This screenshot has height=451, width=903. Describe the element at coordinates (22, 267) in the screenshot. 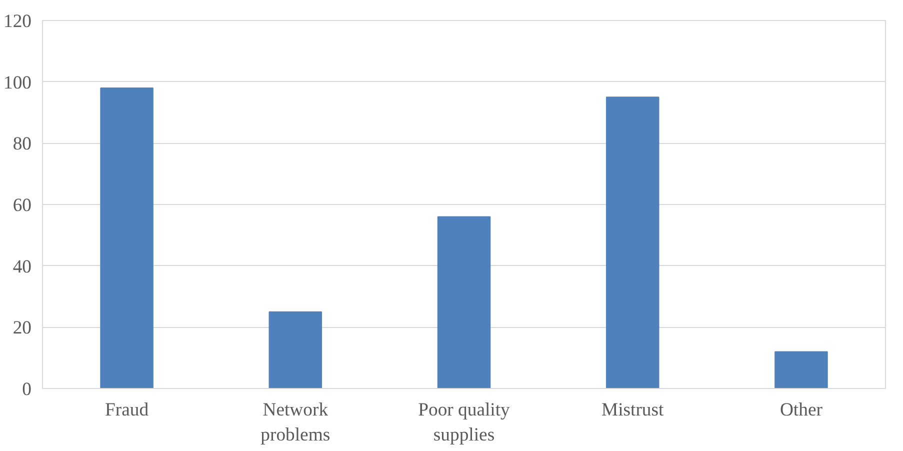

I see `y-tick-label: 40` at that location.